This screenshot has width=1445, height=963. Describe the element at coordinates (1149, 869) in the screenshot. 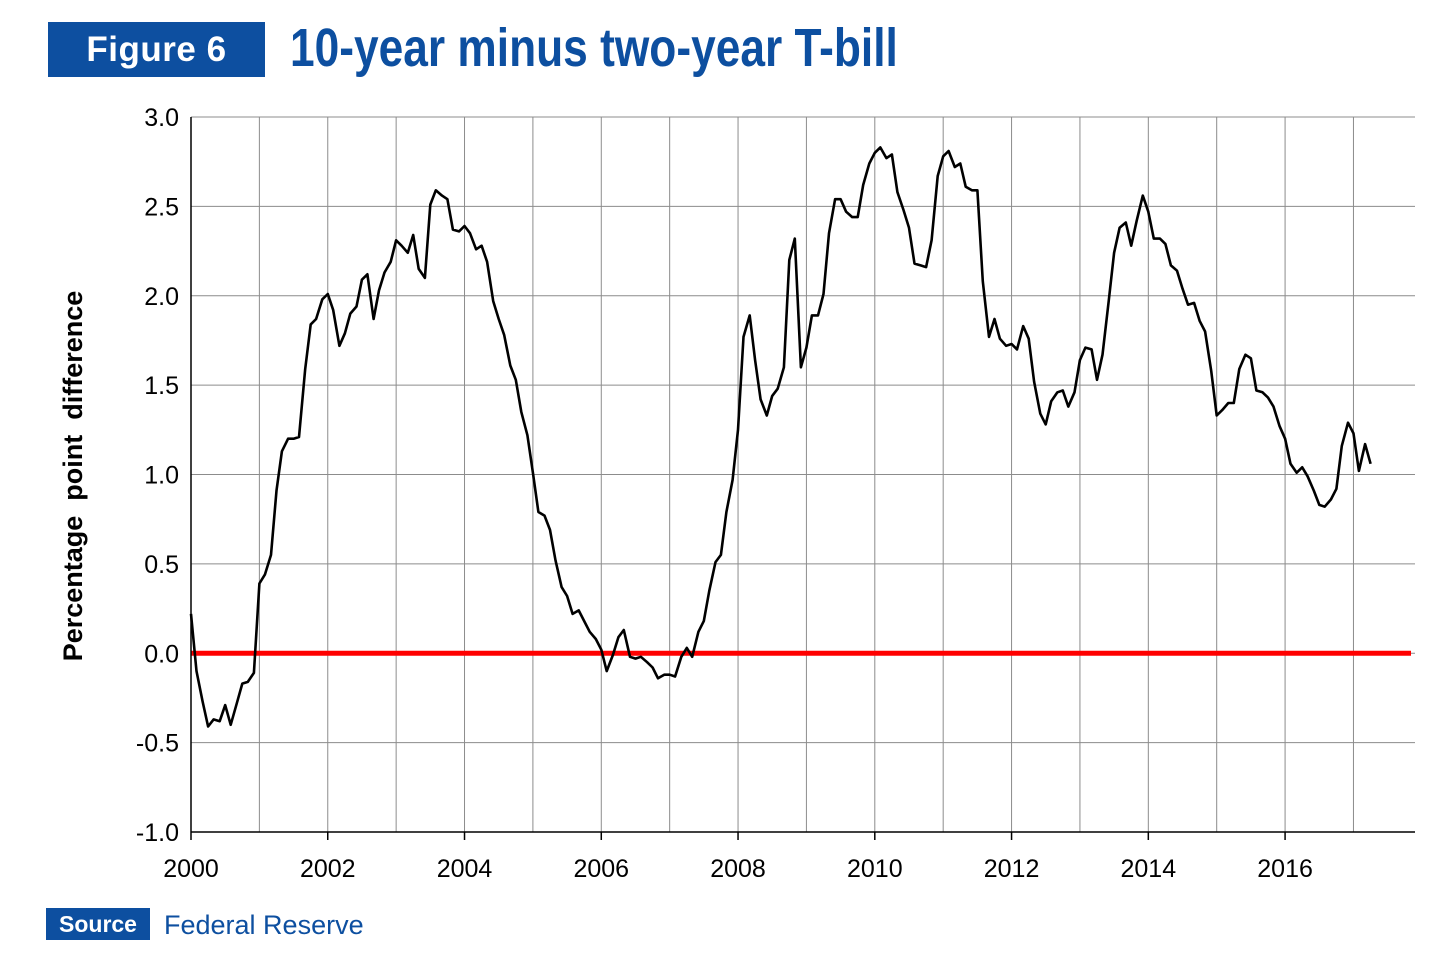

I see `x-tick-label: 2014` at that location.